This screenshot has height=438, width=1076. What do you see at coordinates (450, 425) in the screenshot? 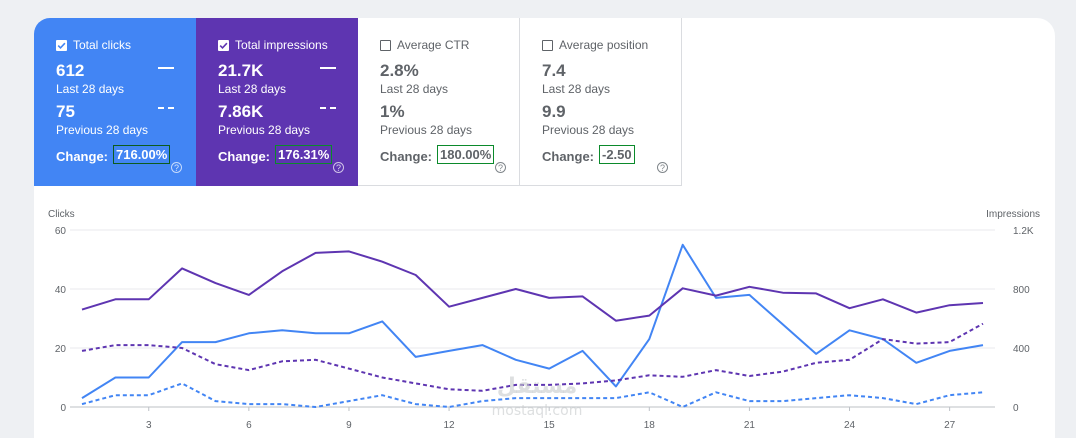
I see `x-tick-label: 12` at bounding box center [450, 425].